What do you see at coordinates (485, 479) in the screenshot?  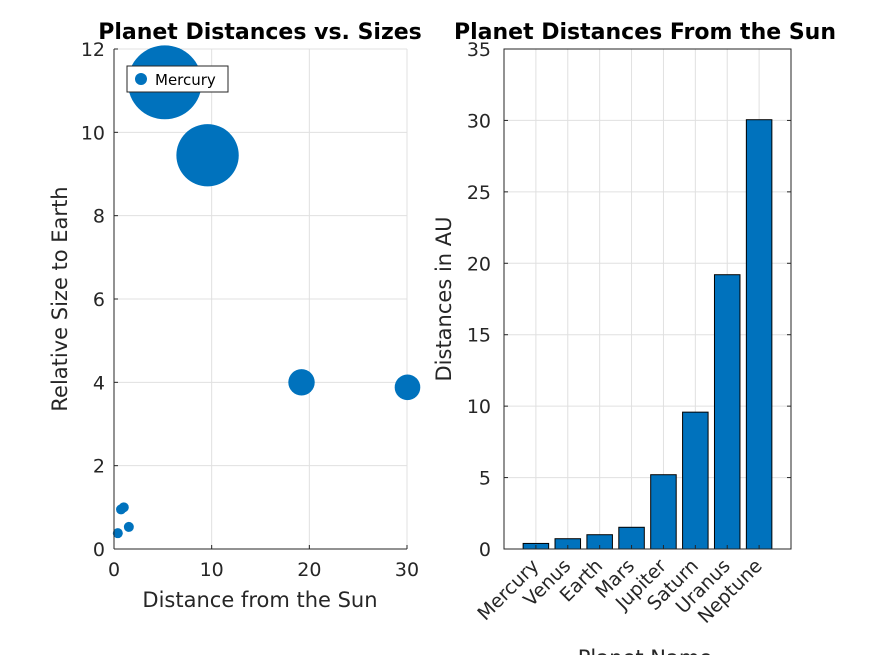 I see `bar-y-tick-label: 5` at bounding box center [485, 479].